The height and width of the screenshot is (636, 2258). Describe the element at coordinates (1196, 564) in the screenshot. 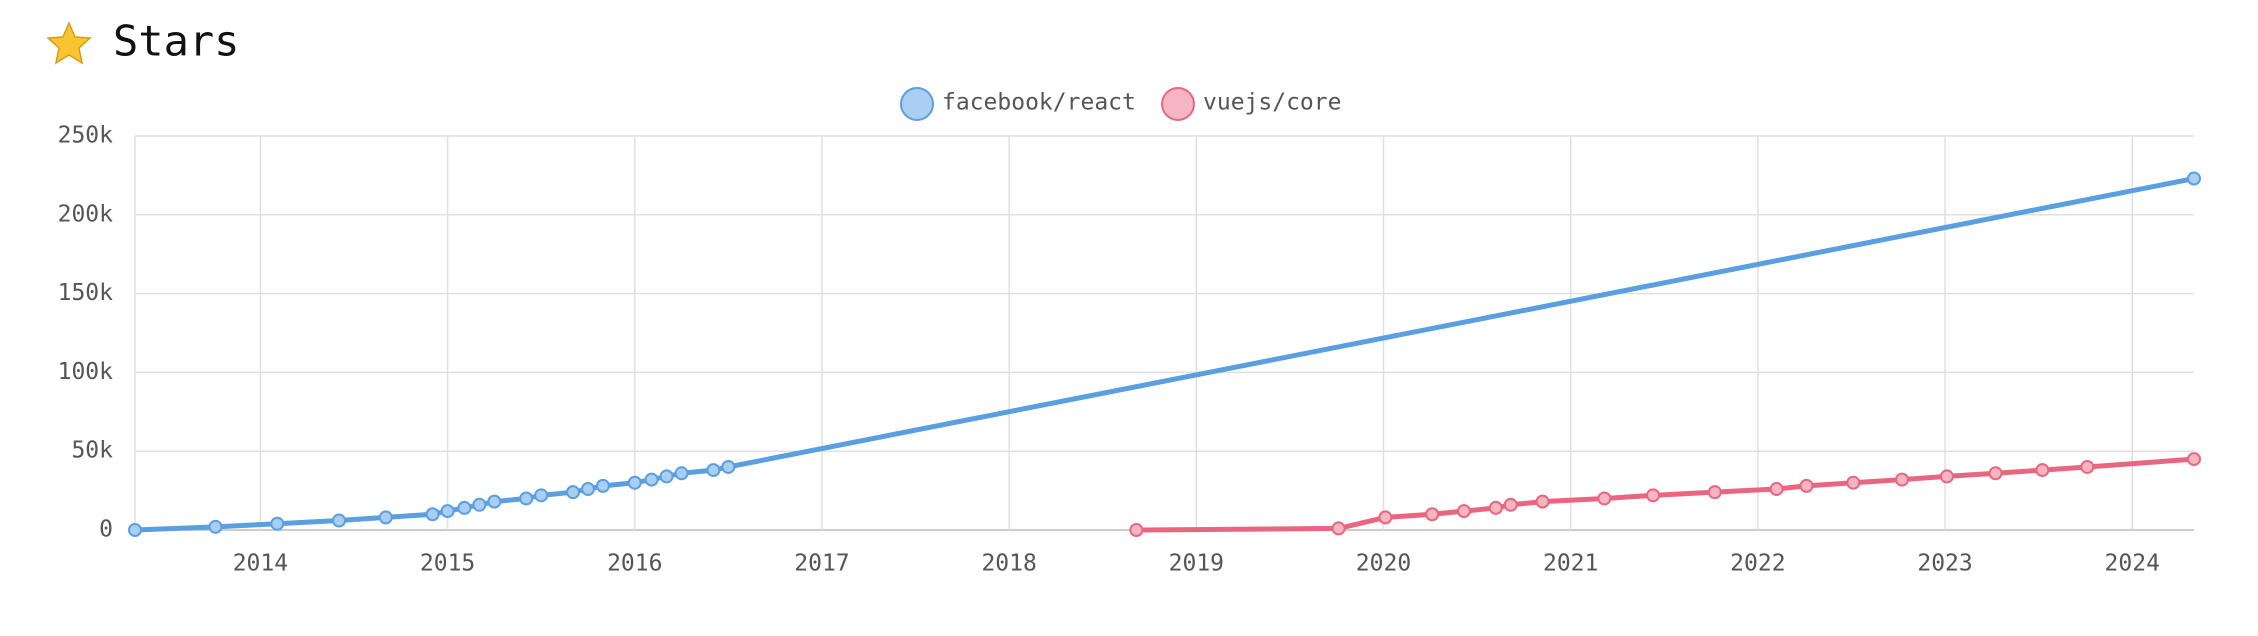

I see `x-tick-label: 2019` at that location.